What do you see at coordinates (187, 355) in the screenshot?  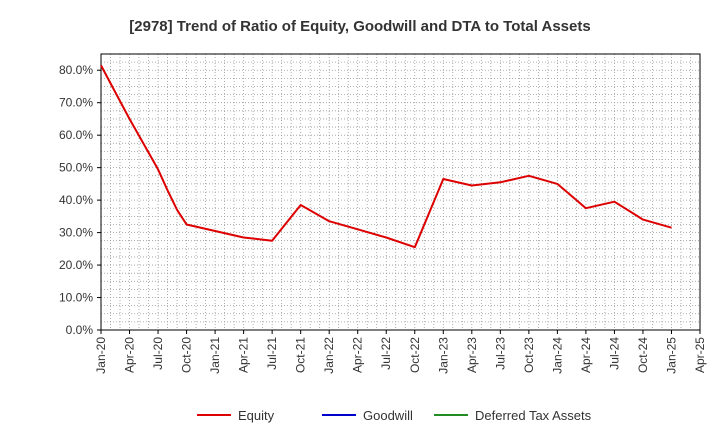 I see `x-tick-label: Oct-20` at bounding box center [187, 355].